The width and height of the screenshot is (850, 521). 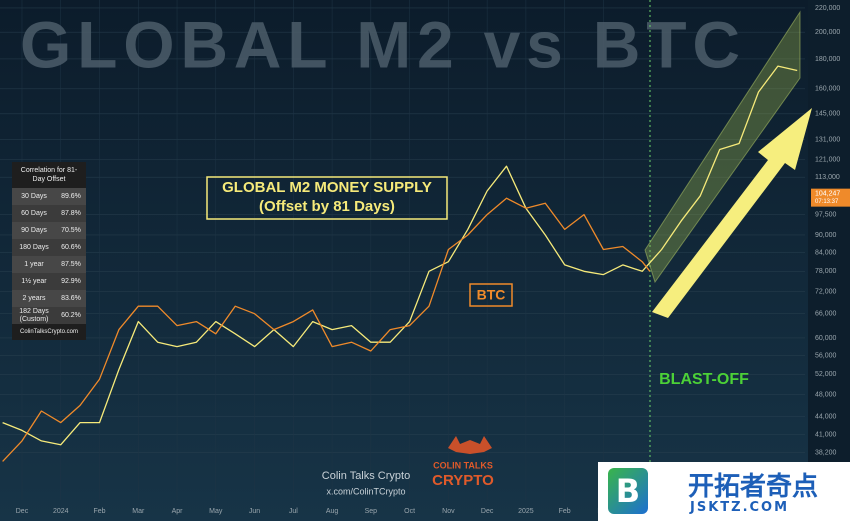 What do you see at coordinates (71, 298) in the screenshot?
I see `table-value: 83.6%` at bounding box center [71, 298].